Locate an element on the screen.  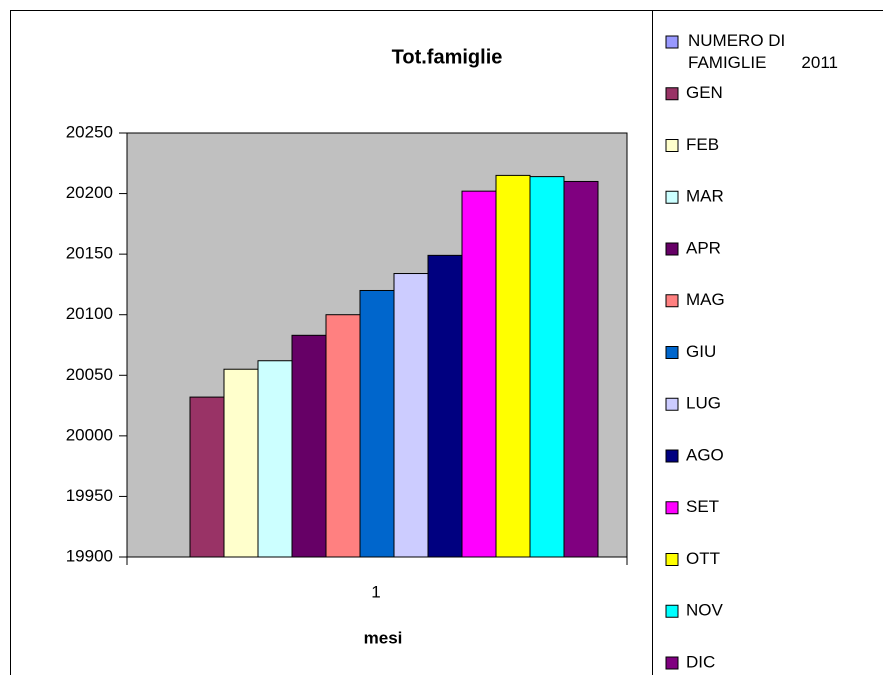
chart-title: Tot.famiglie is located at coordinates (447, 57).